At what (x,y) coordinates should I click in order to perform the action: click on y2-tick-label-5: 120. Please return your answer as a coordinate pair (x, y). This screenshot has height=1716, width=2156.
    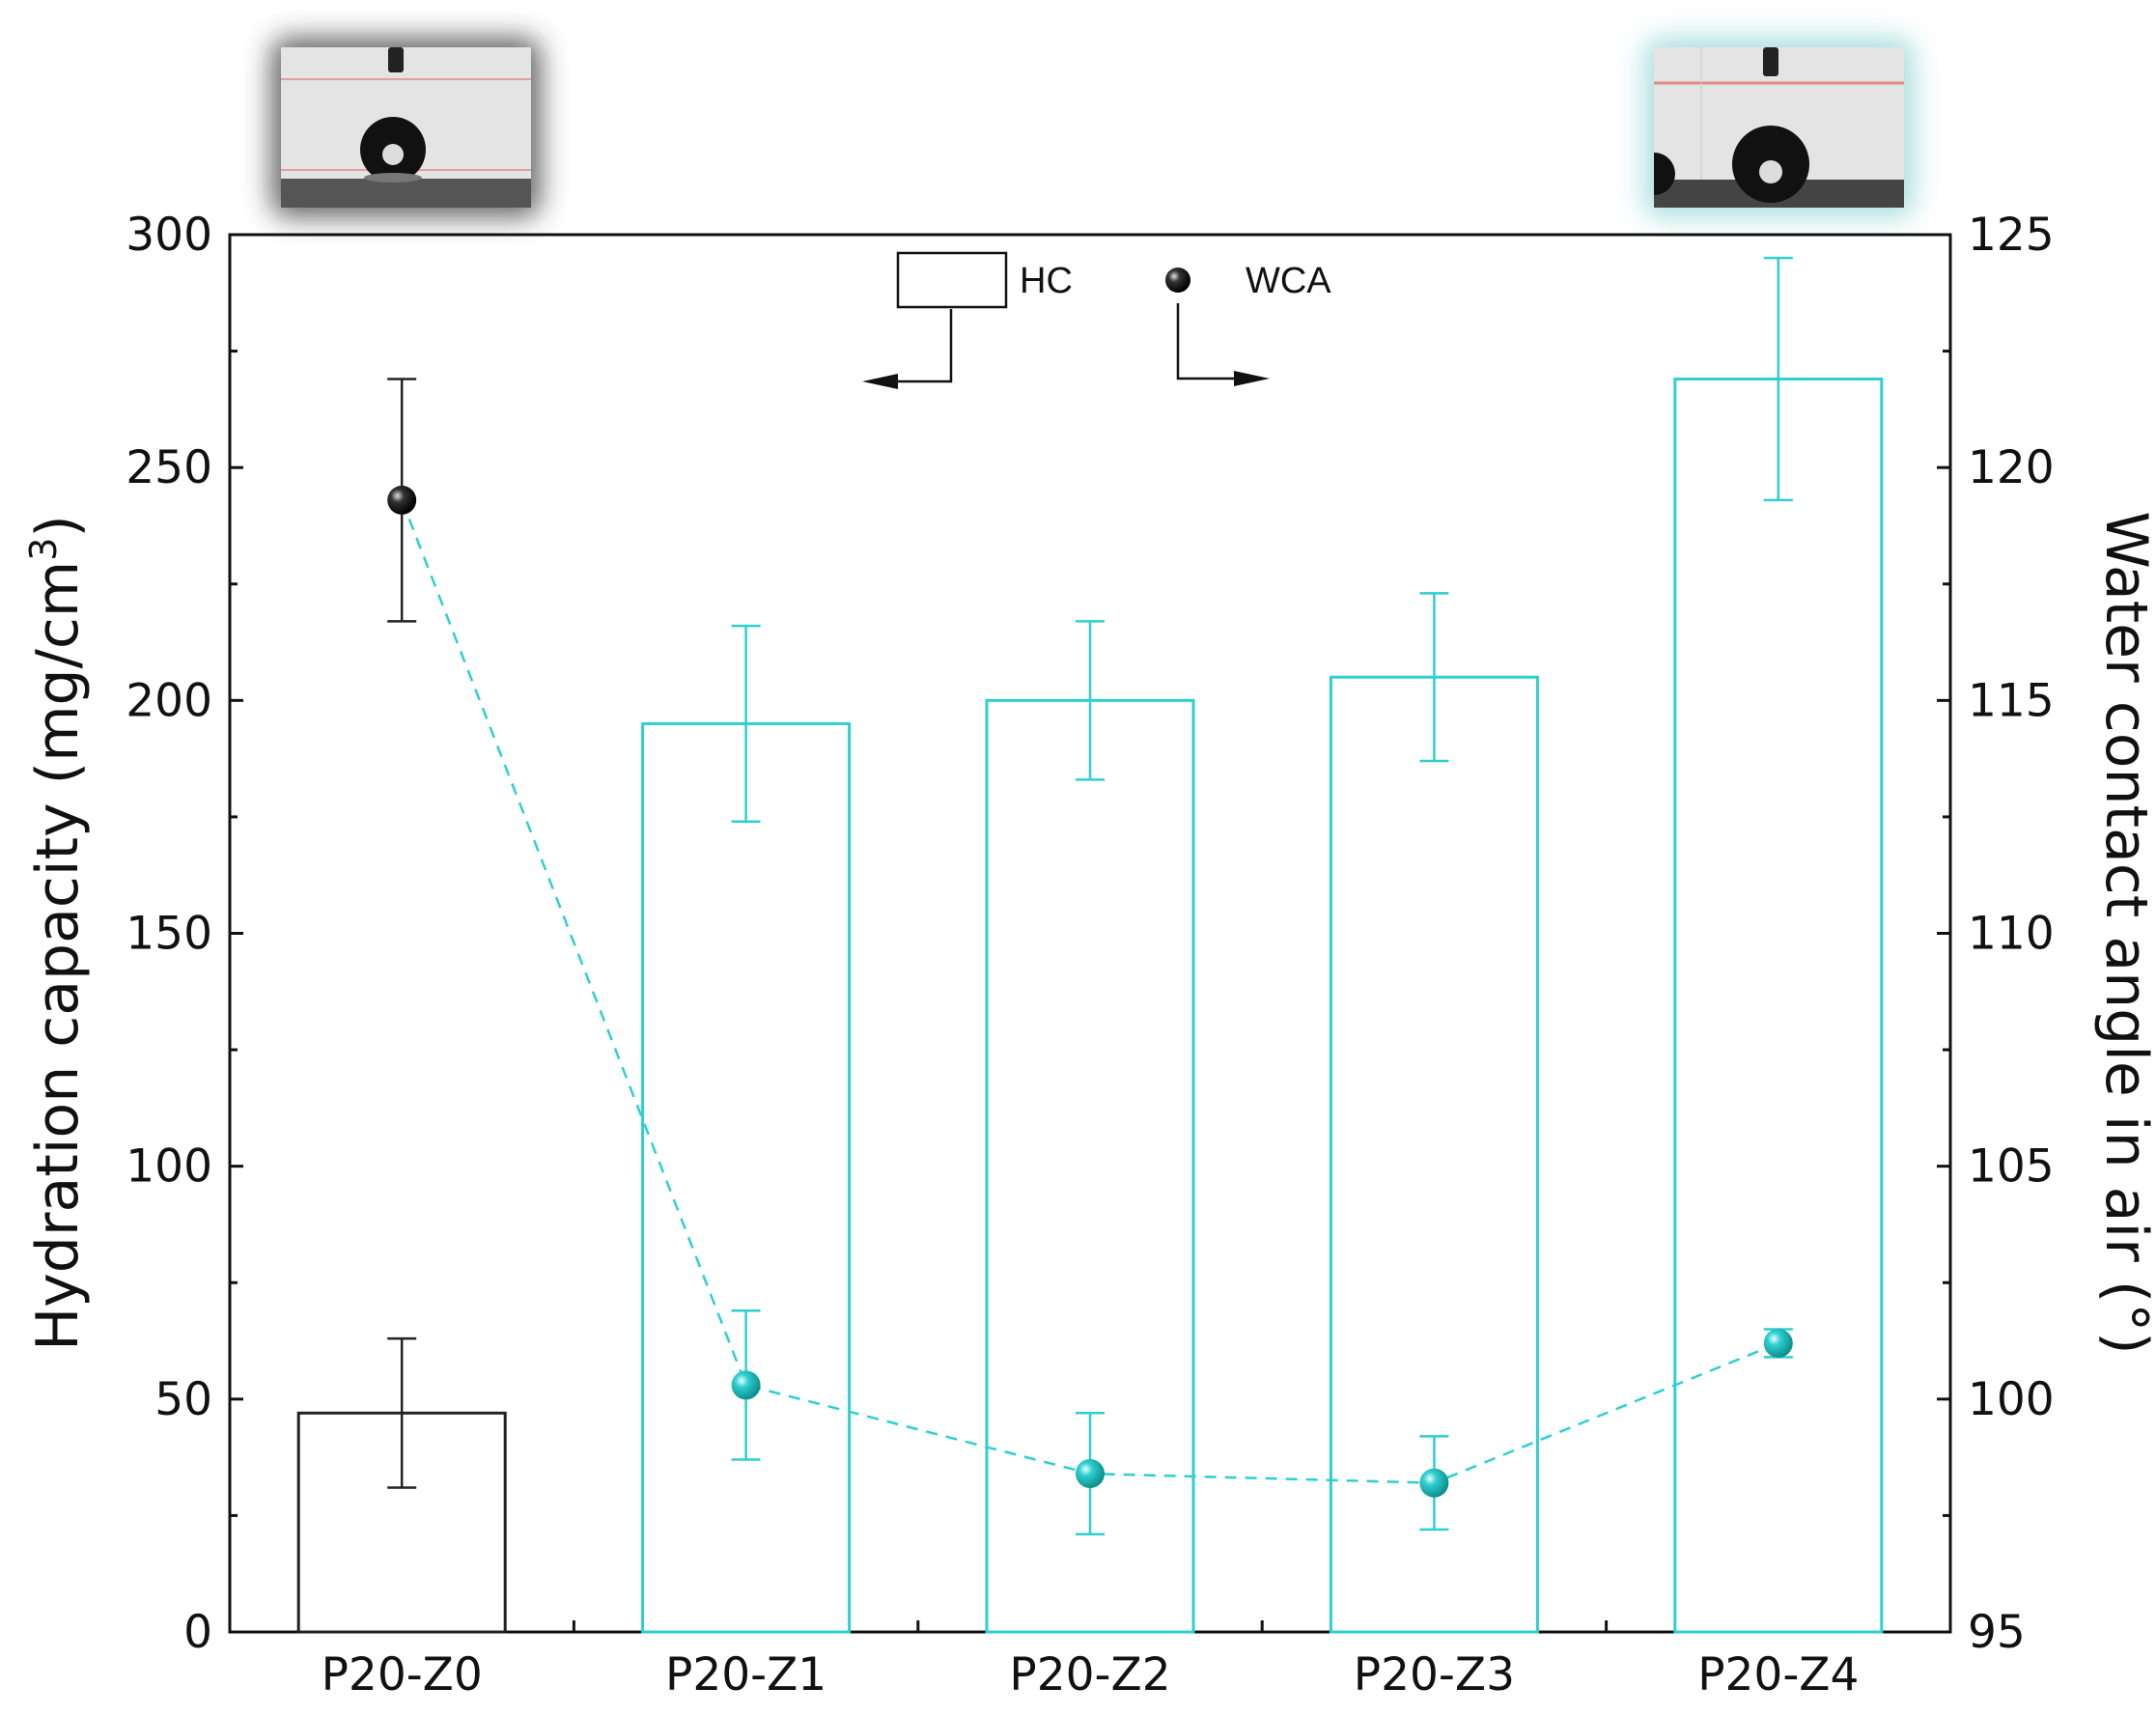
    Looking at the image, I should click on (2012, 467).